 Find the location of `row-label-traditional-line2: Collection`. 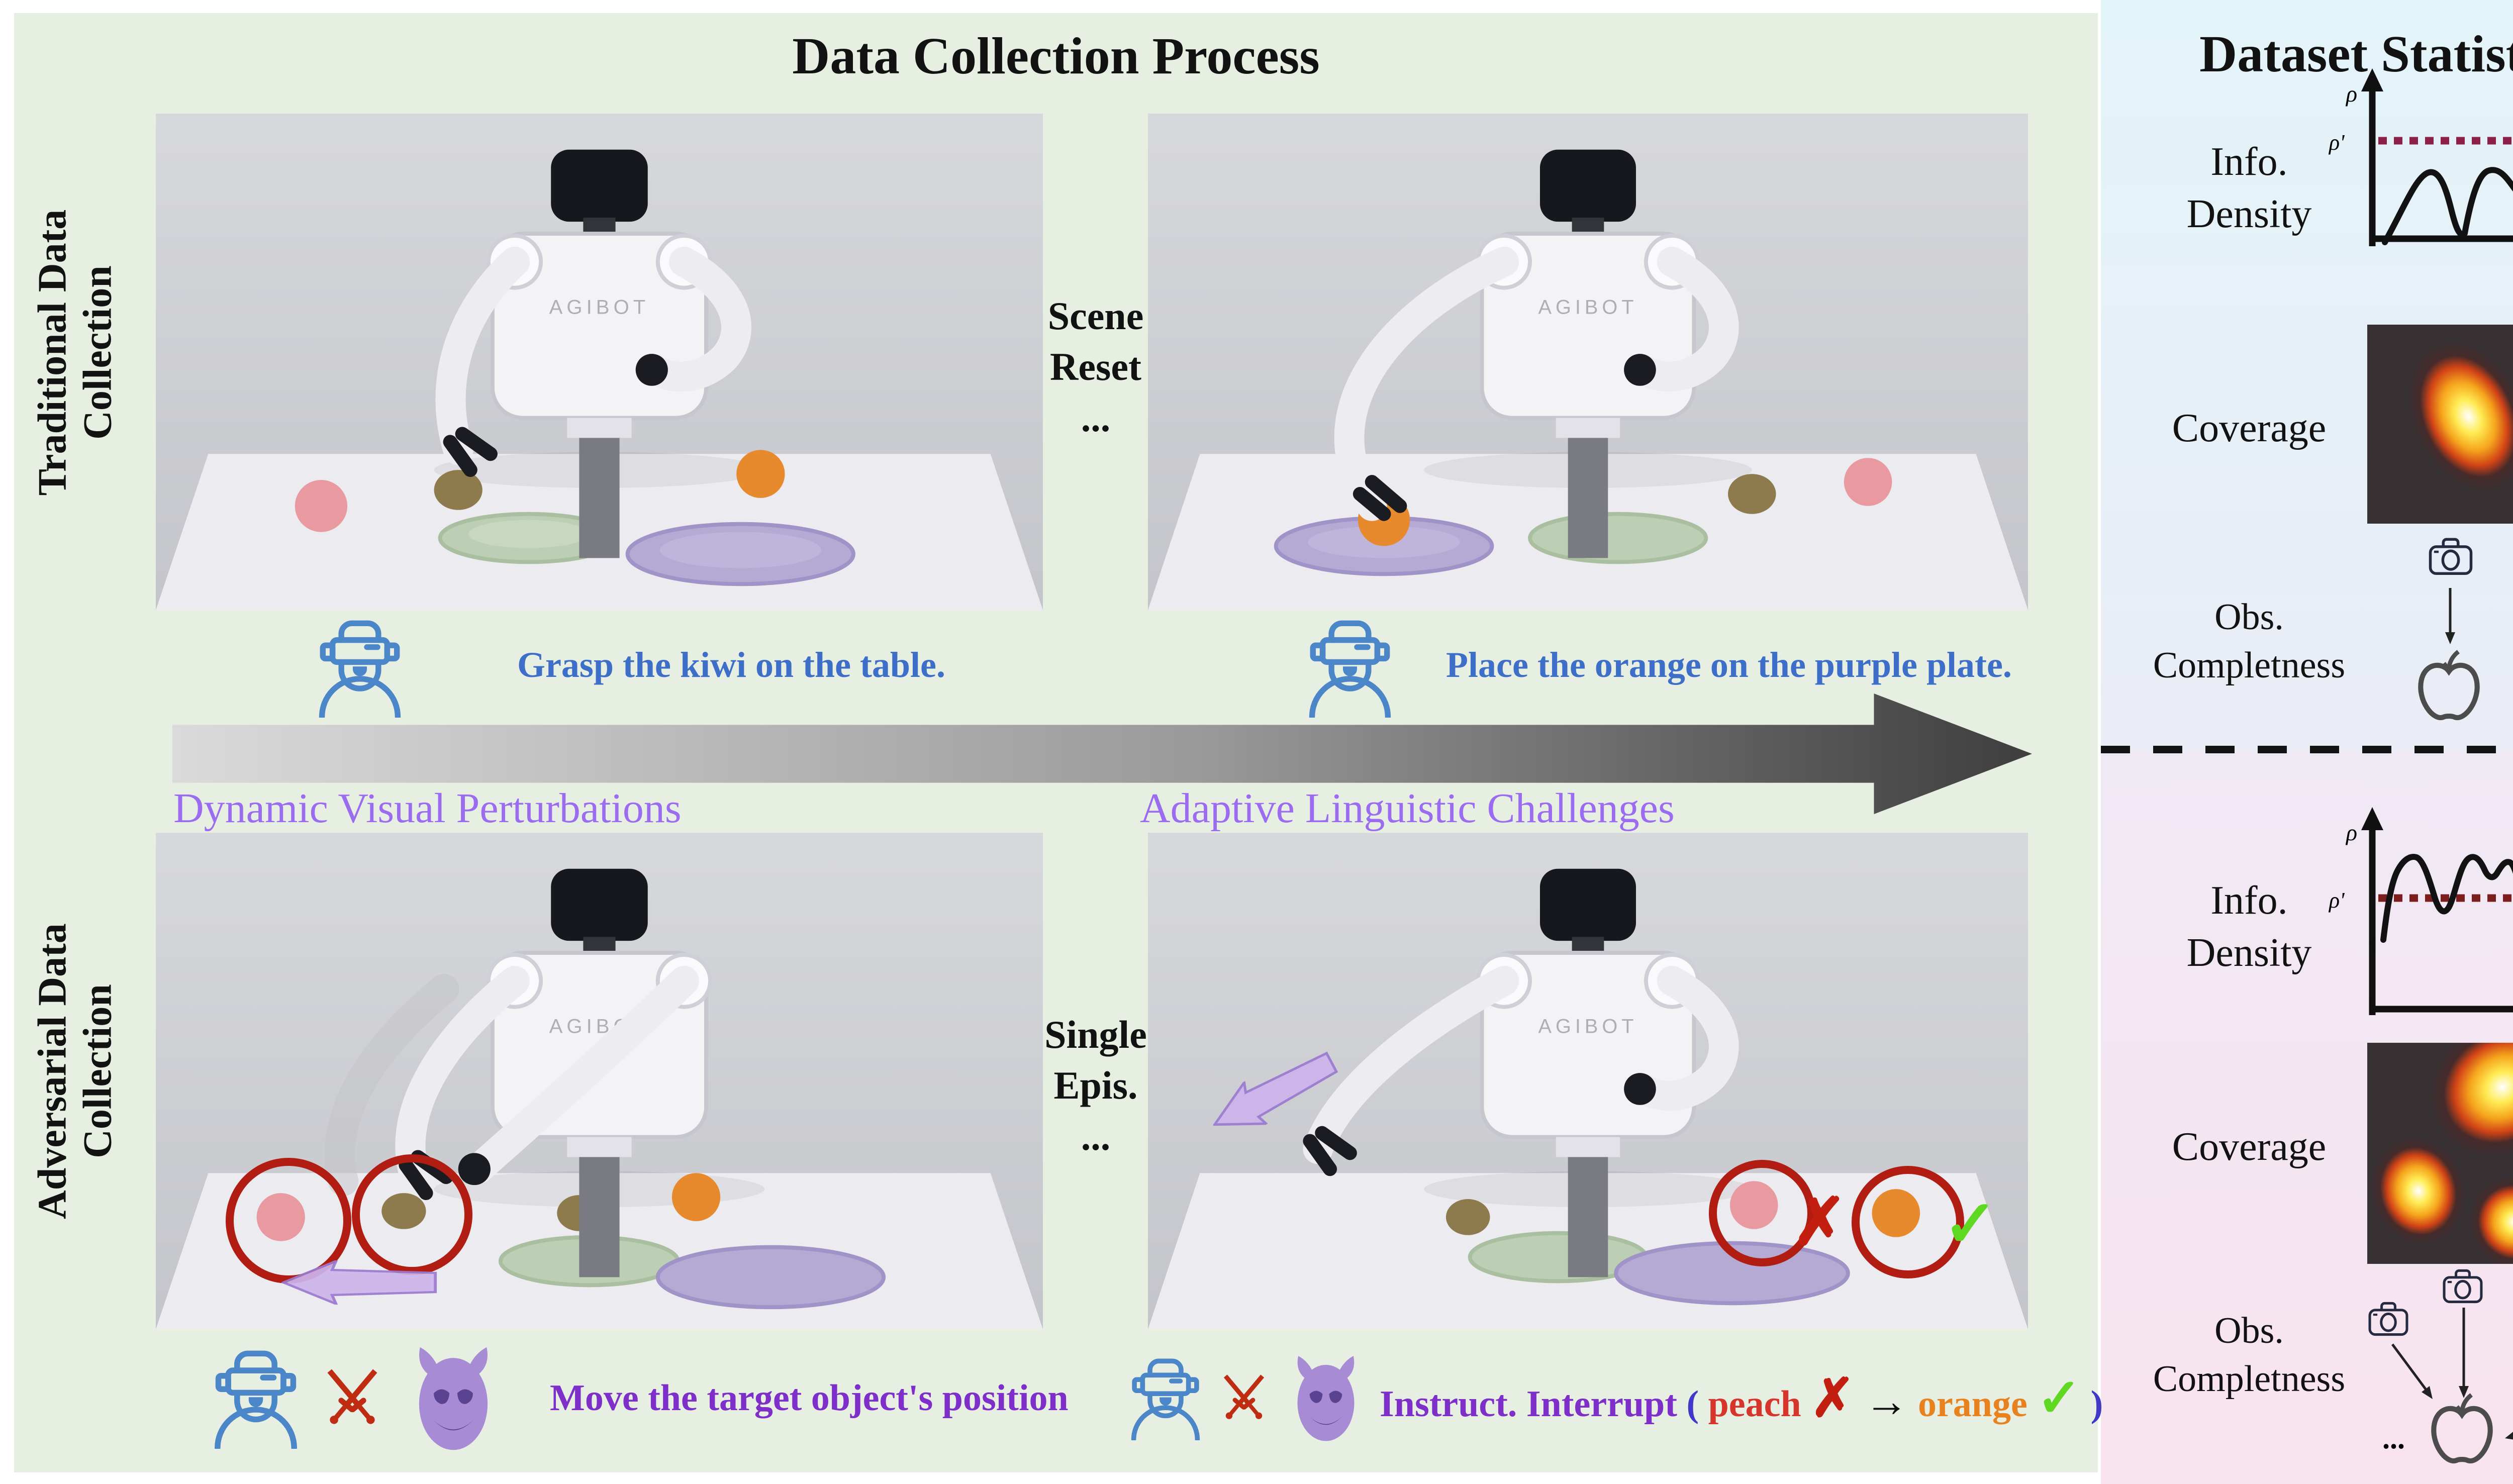

row-label-traditional-line2: Collection is located at coordinates (98, 353).